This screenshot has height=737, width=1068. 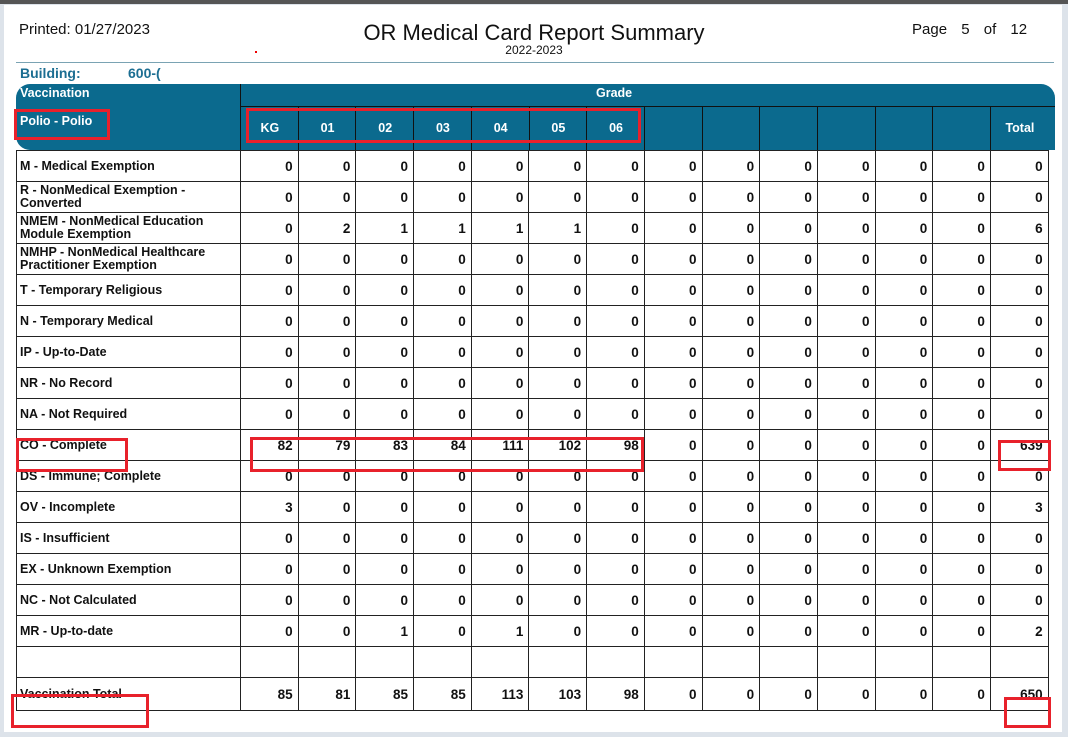 I want to click on row-label: T - Temporary Religious, so click(x=128, y=290).